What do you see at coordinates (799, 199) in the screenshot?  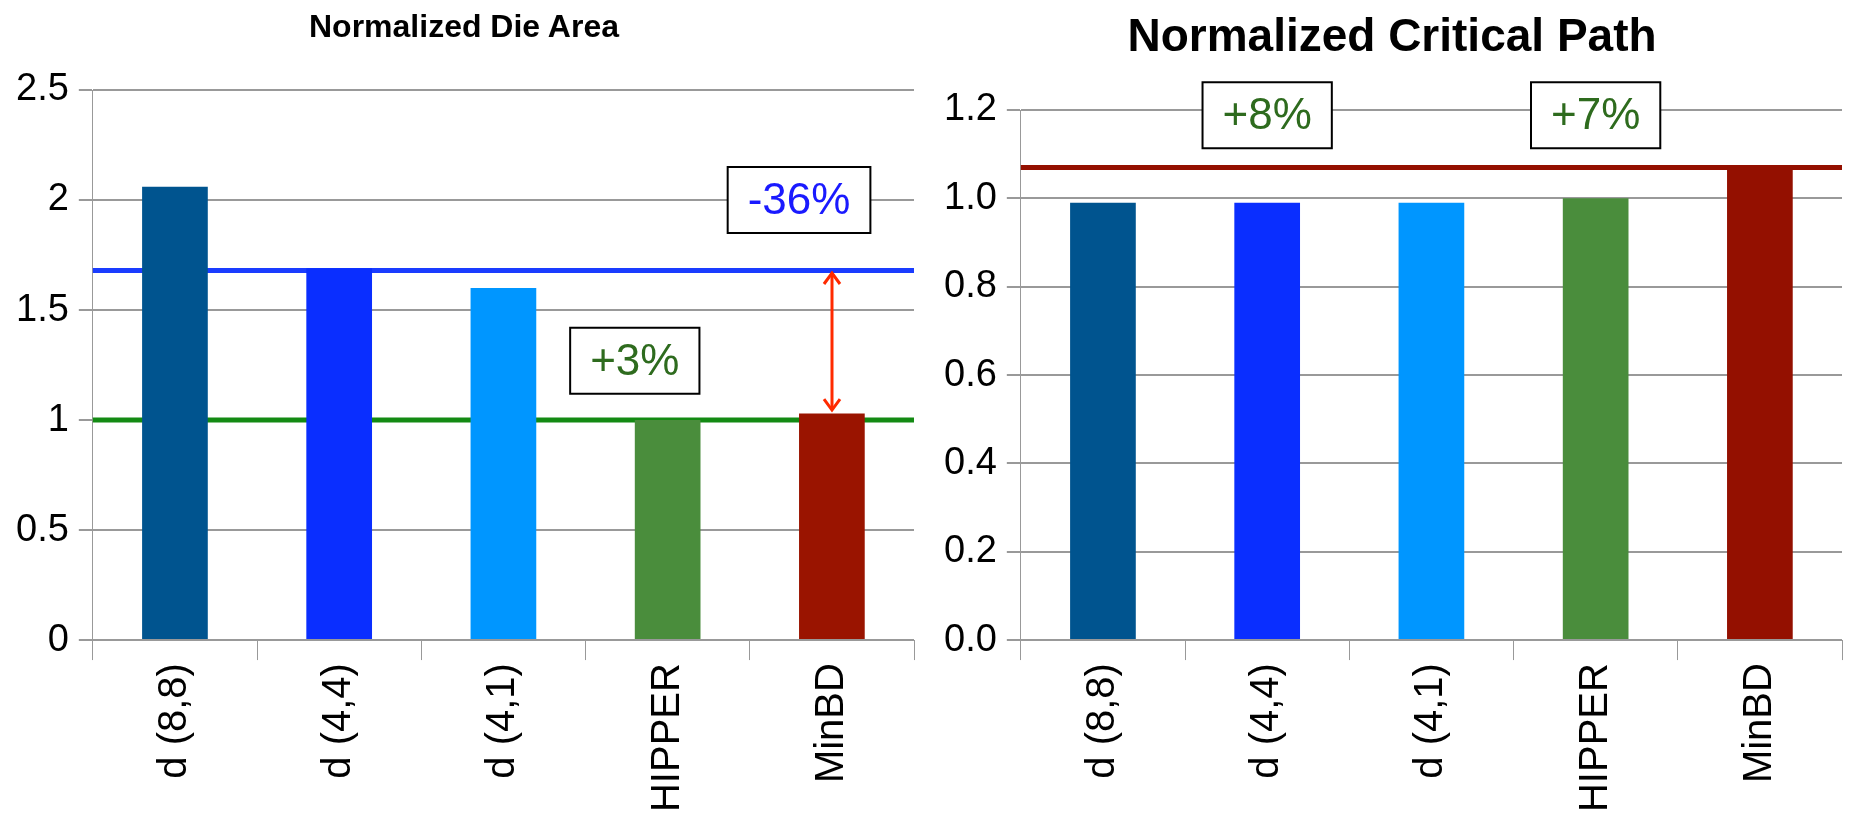 I see `annotation: -36%` at bounding box center [799, 199].